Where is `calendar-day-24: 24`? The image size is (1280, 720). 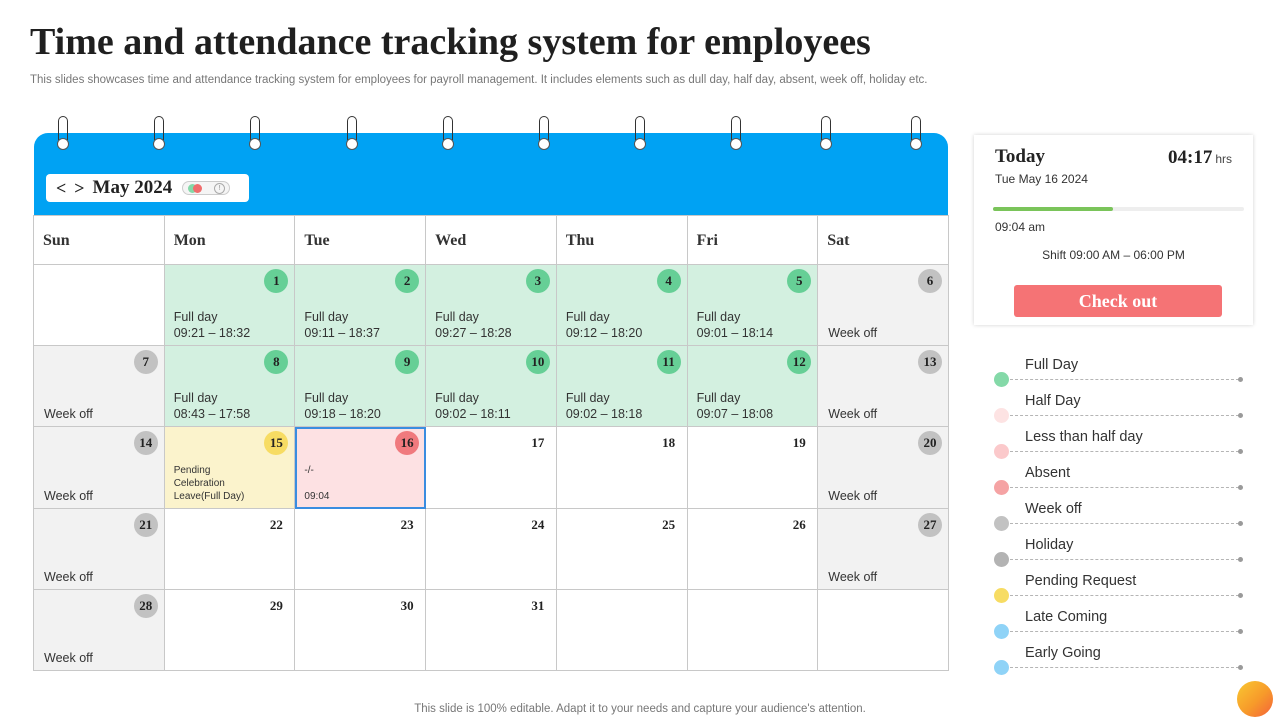
calendar-day-24: 24 is located at coordinates (491, 549).